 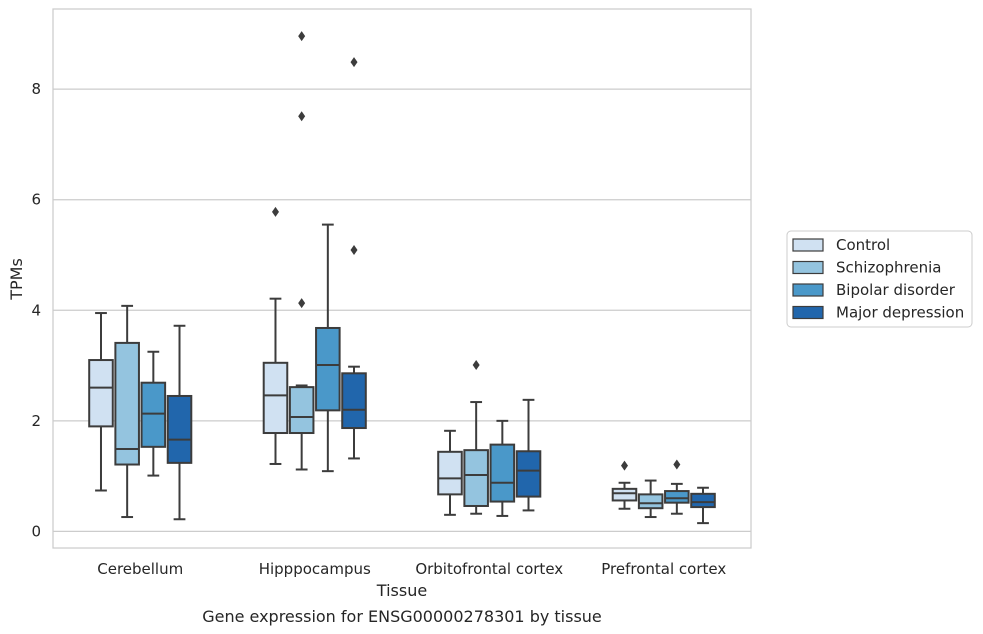 I want to click on x-tick-label: Hipppocampus, so click(x=315, y=569).